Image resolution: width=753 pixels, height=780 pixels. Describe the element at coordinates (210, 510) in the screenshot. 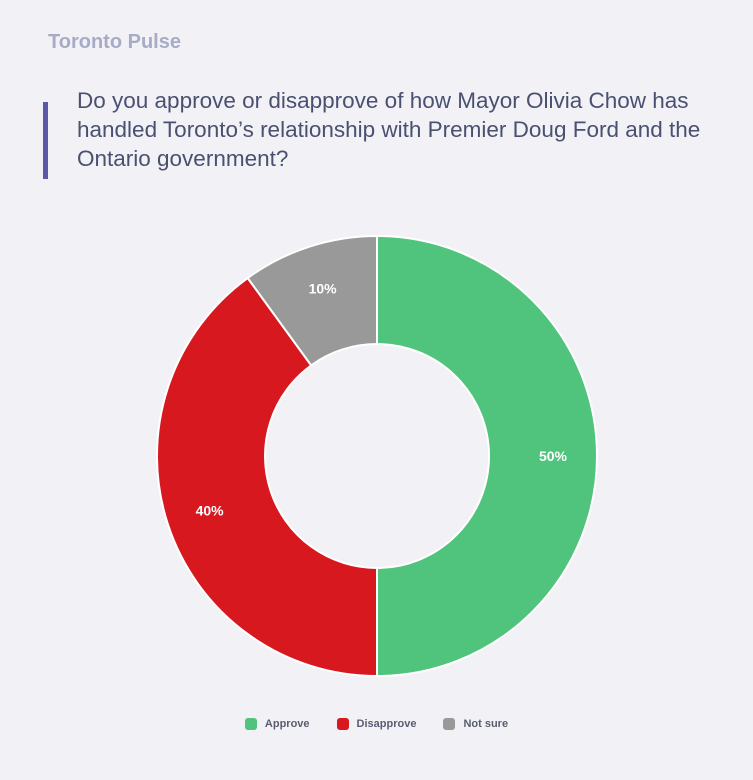

I see `data-label-disapprove: 40%` at that location.